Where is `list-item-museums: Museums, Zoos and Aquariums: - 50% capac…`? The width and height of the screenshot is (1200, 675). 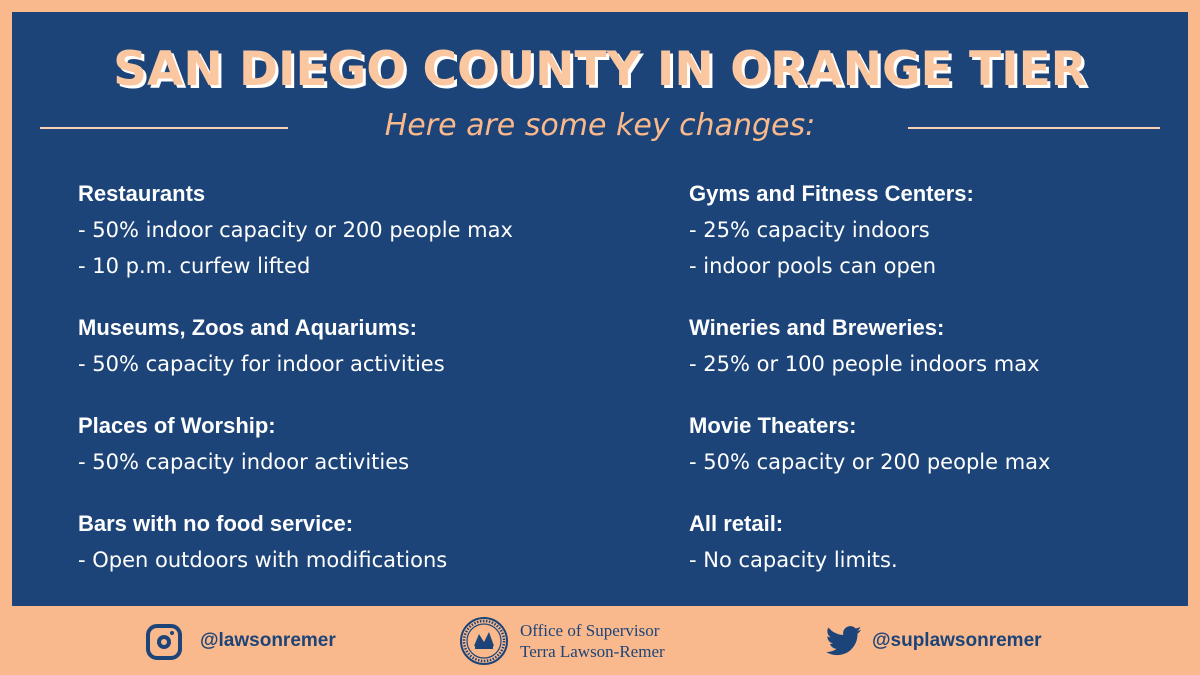
list-item-museums: Museums, Zoos and Aquariums: - 50% capac… is located at coordinates (338, 346).